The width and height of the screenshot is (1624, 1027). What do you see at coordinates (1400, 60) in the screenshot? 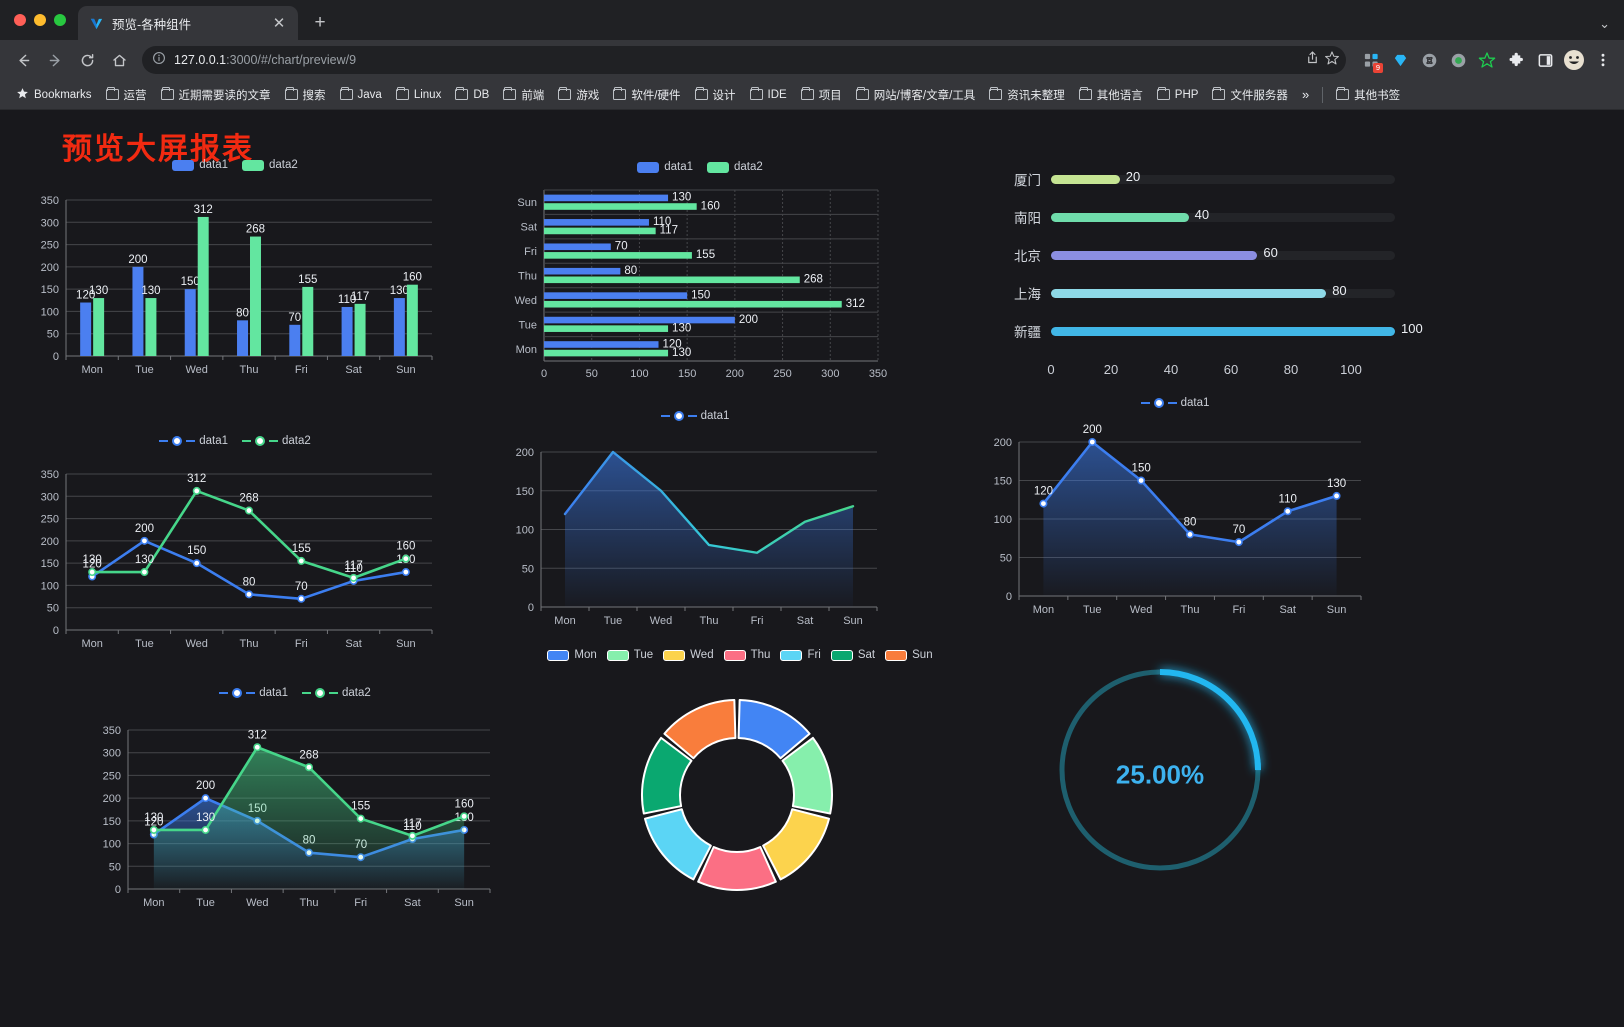
I see `diamond-icon` at bounding box center [1400, 60].